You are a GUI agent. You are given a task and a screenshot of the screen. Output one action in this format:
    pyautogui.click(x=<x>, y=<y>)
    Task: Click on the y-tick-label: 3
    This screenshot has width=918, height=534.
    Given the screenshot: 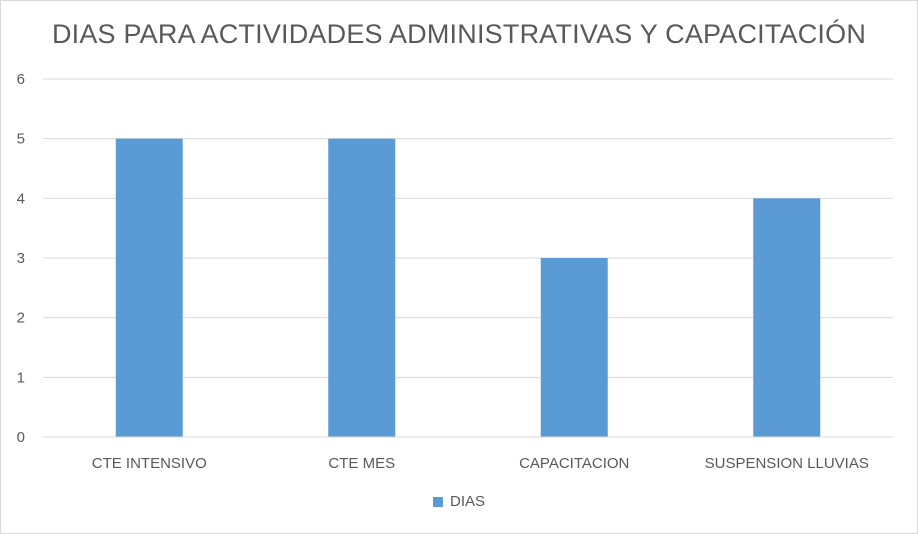 What is the action you would take?
    pyautogui.click(x=21, y=258)
    